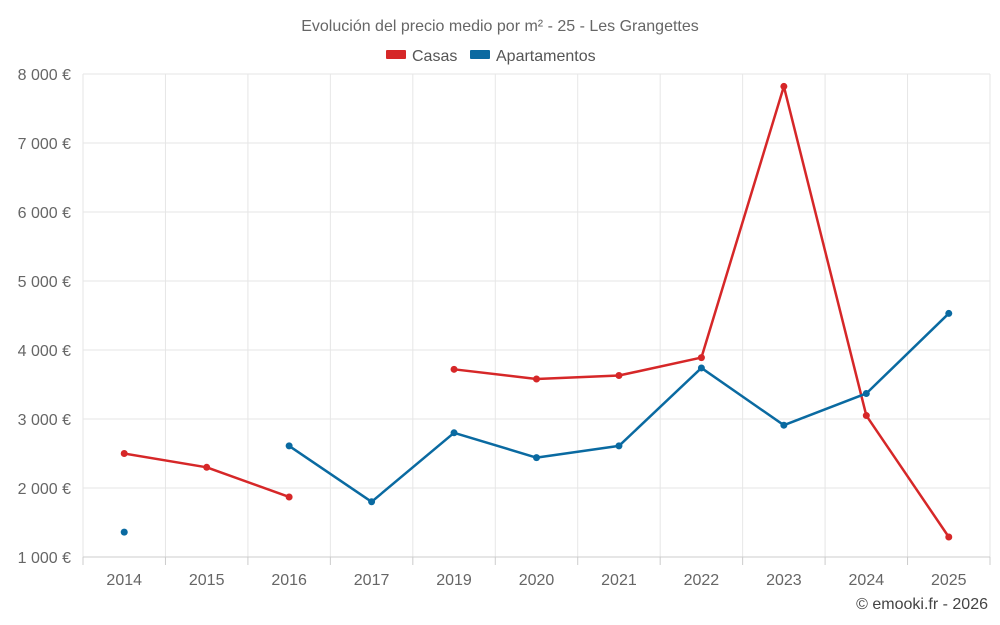  What do you see at coordinates (289, 580) in the screenshot?
I see `x-tick-label: 2016` at bounding box center [289, 580].